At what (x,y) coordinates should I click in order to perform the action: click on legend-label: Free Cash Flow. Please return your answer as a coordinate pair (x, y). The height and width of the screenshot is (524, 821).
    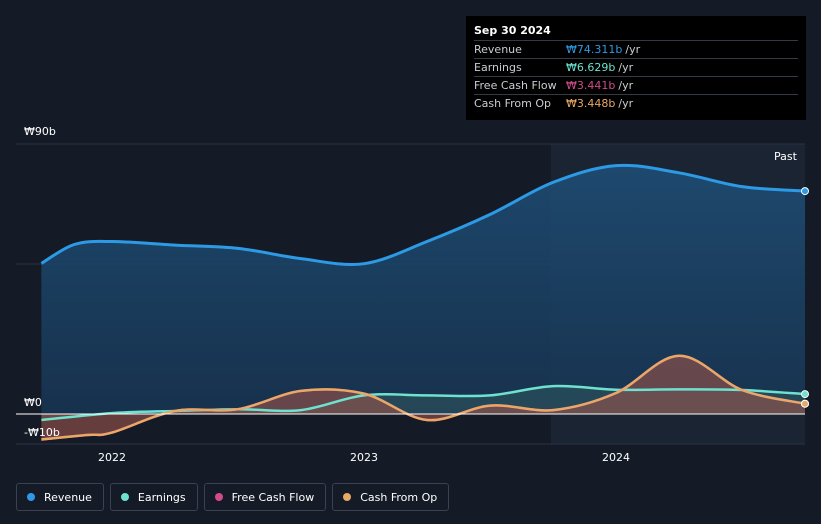
    Looking at the image, I should click on (273, 497).